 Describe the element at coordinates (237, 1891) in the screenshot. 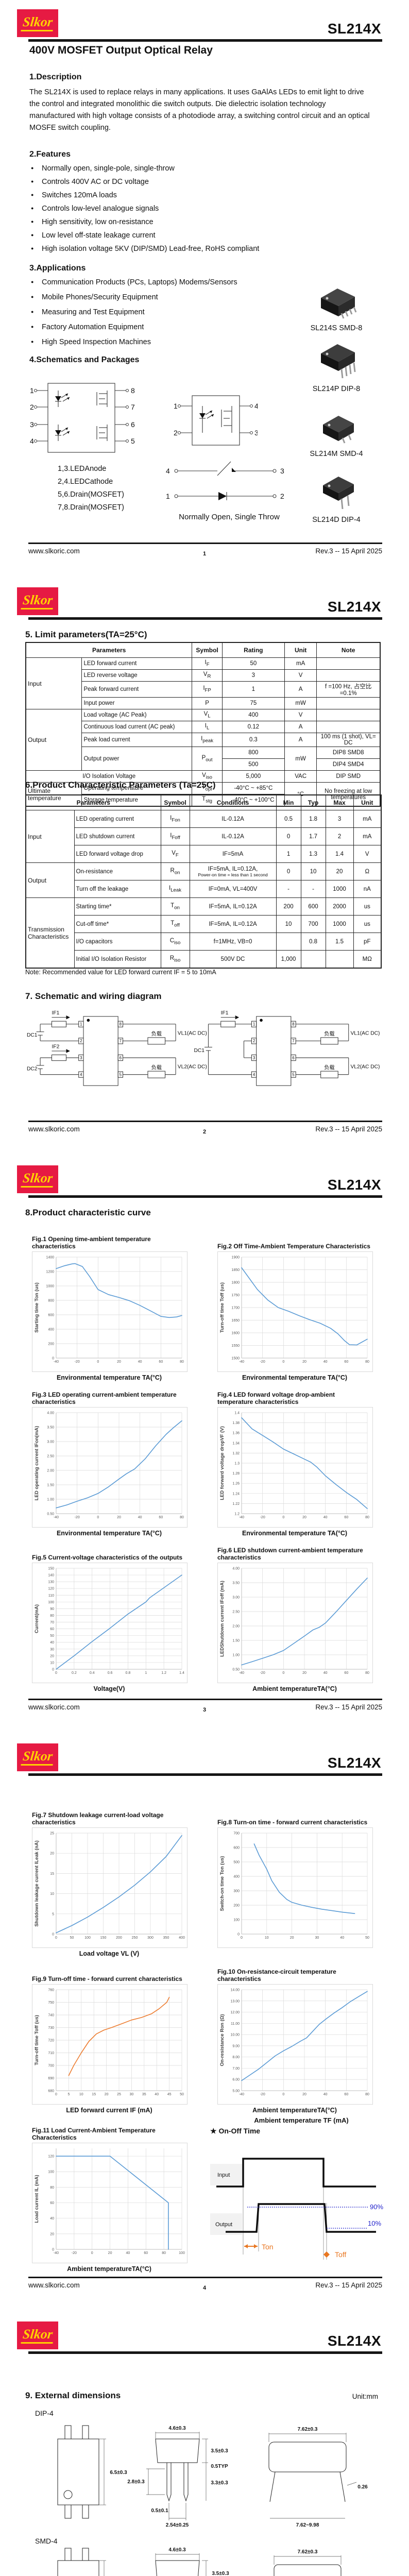

I see `svg-text: 300` at that location.